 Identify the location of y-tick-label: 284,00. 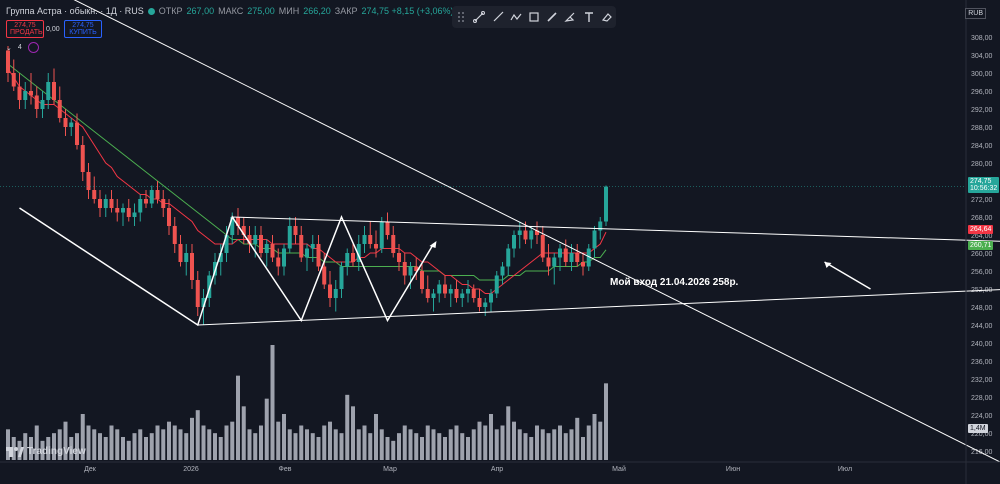
(982, 146).